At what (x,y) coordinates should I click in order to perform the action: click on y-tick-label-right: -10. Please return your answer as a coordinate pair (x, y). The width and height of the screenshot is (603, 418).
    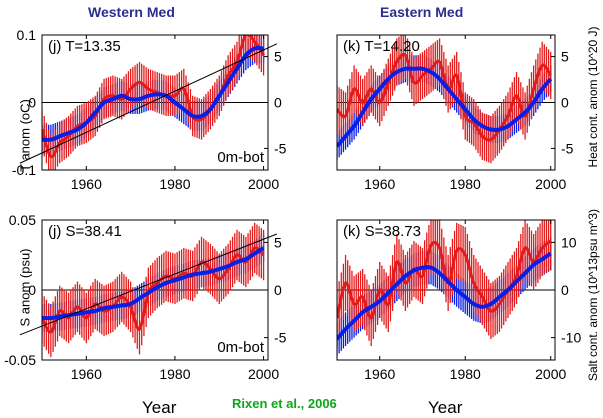
    Looking at the image, I should click on (571, 338).